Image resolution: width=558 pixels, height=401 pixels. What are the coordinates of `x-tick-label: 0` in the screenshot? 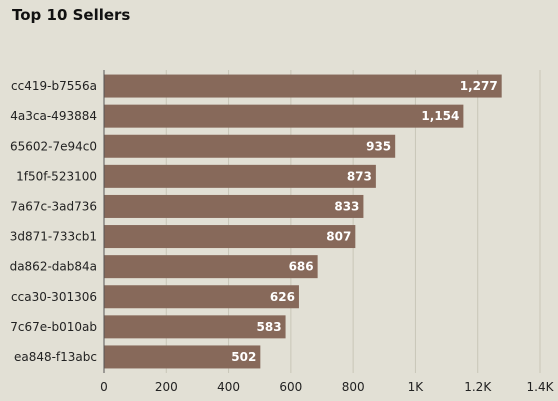 It's located at (104, 387).